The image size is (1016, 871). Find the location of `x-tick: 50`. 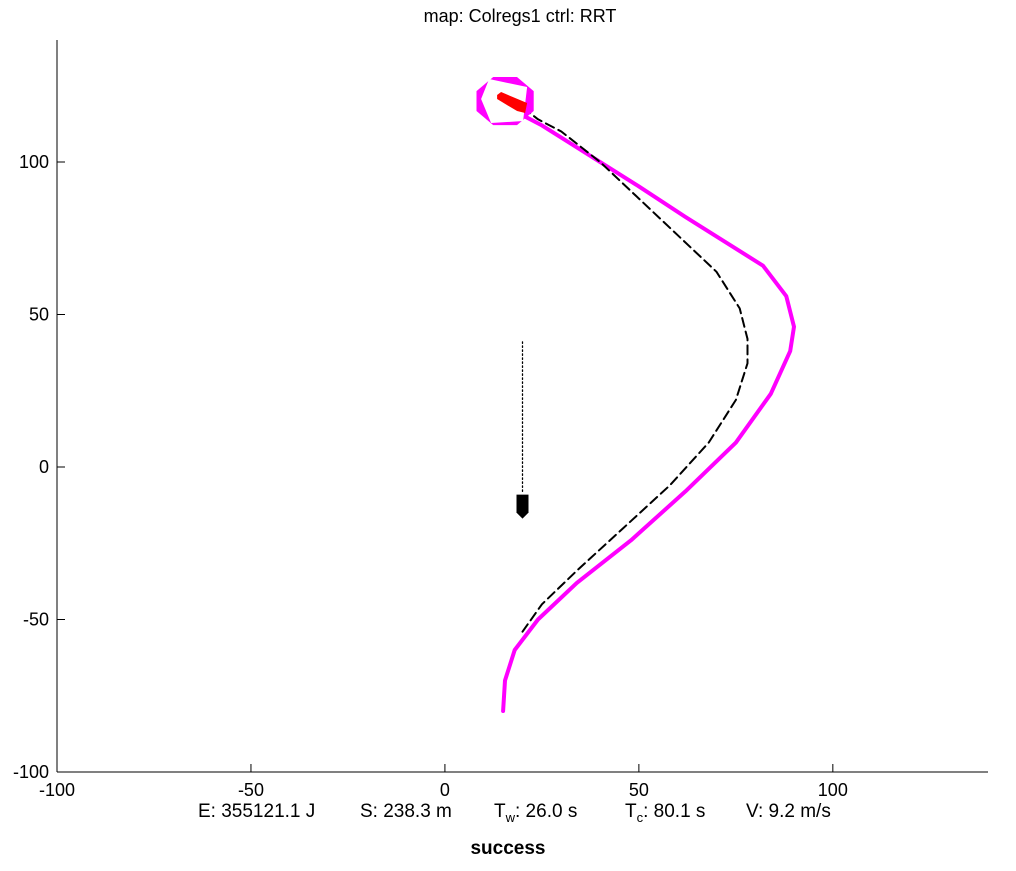

x-tick: 50 is located at coordinates (639, 782).